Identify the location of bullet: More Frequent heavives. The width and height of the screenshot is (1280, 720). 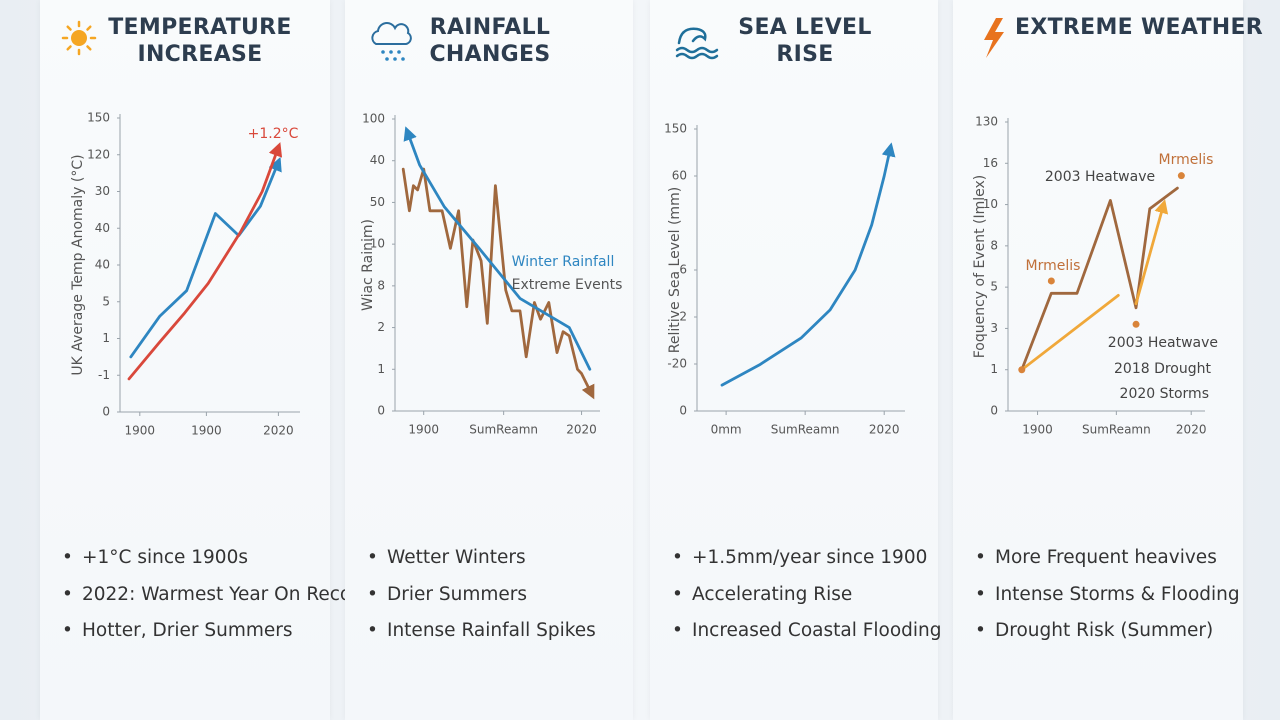
(1107, 561).